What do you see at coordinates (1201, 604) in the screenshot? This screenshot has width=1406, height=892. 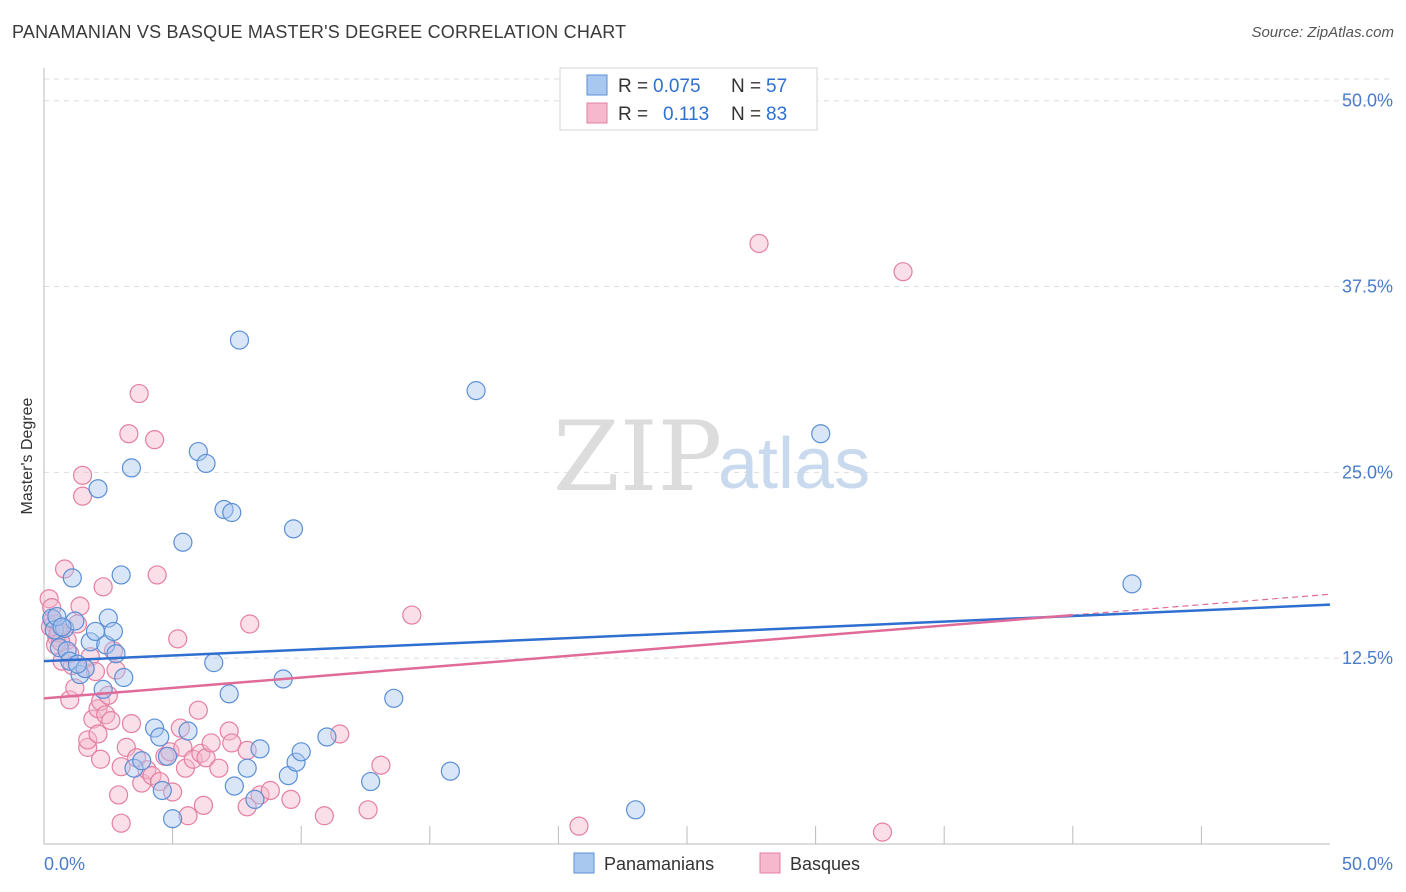 I see `basques-trend-extension` at bounding box center [1201, 604].